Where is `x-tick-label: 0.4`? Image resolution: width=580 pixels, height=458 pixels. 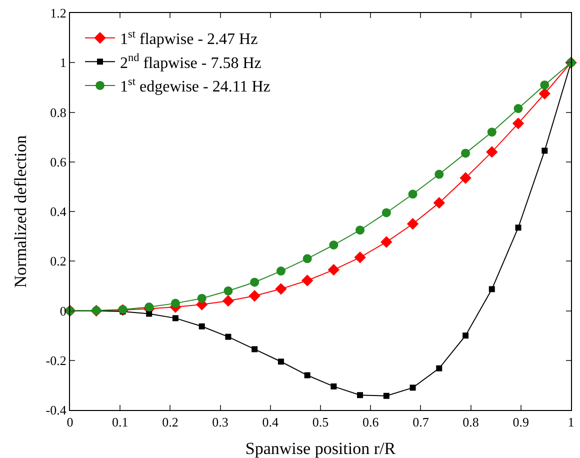
x-tick-label: 0.4 is located at coordinates (271, 422).